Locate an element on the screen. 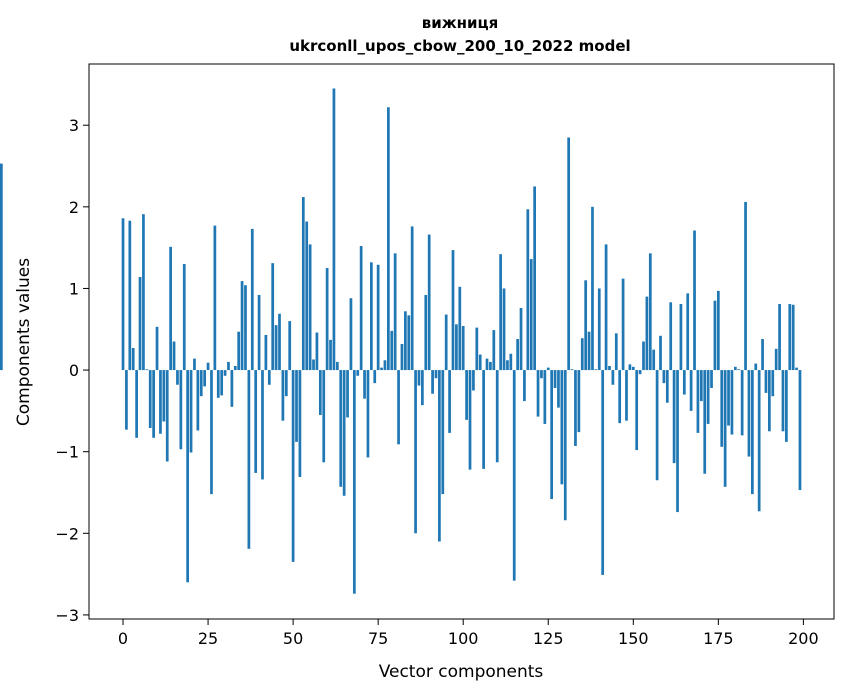  x-tick-label: 25 is located at coordinates (208, 638).